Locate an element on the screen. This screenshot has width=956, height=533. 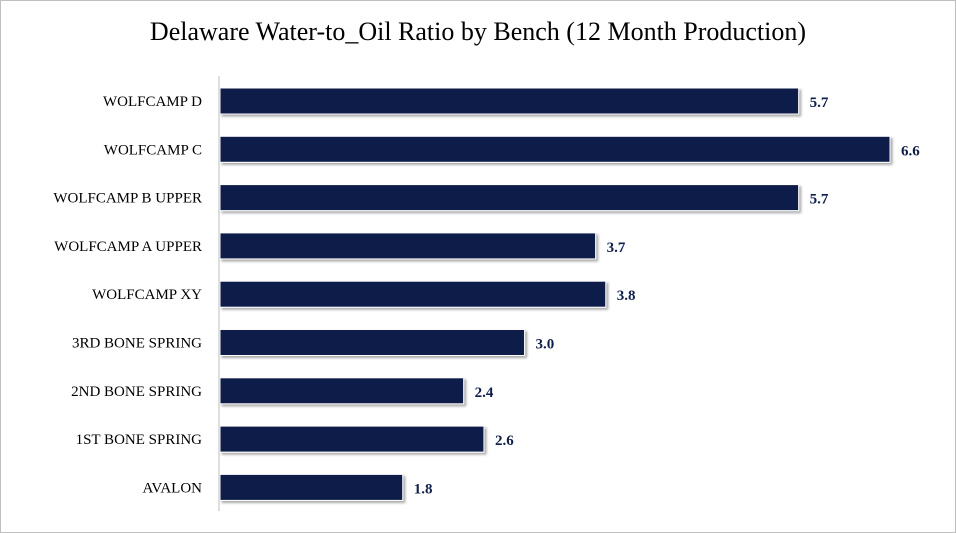
data-label: 1.8 is located at coordinates (423, 489).